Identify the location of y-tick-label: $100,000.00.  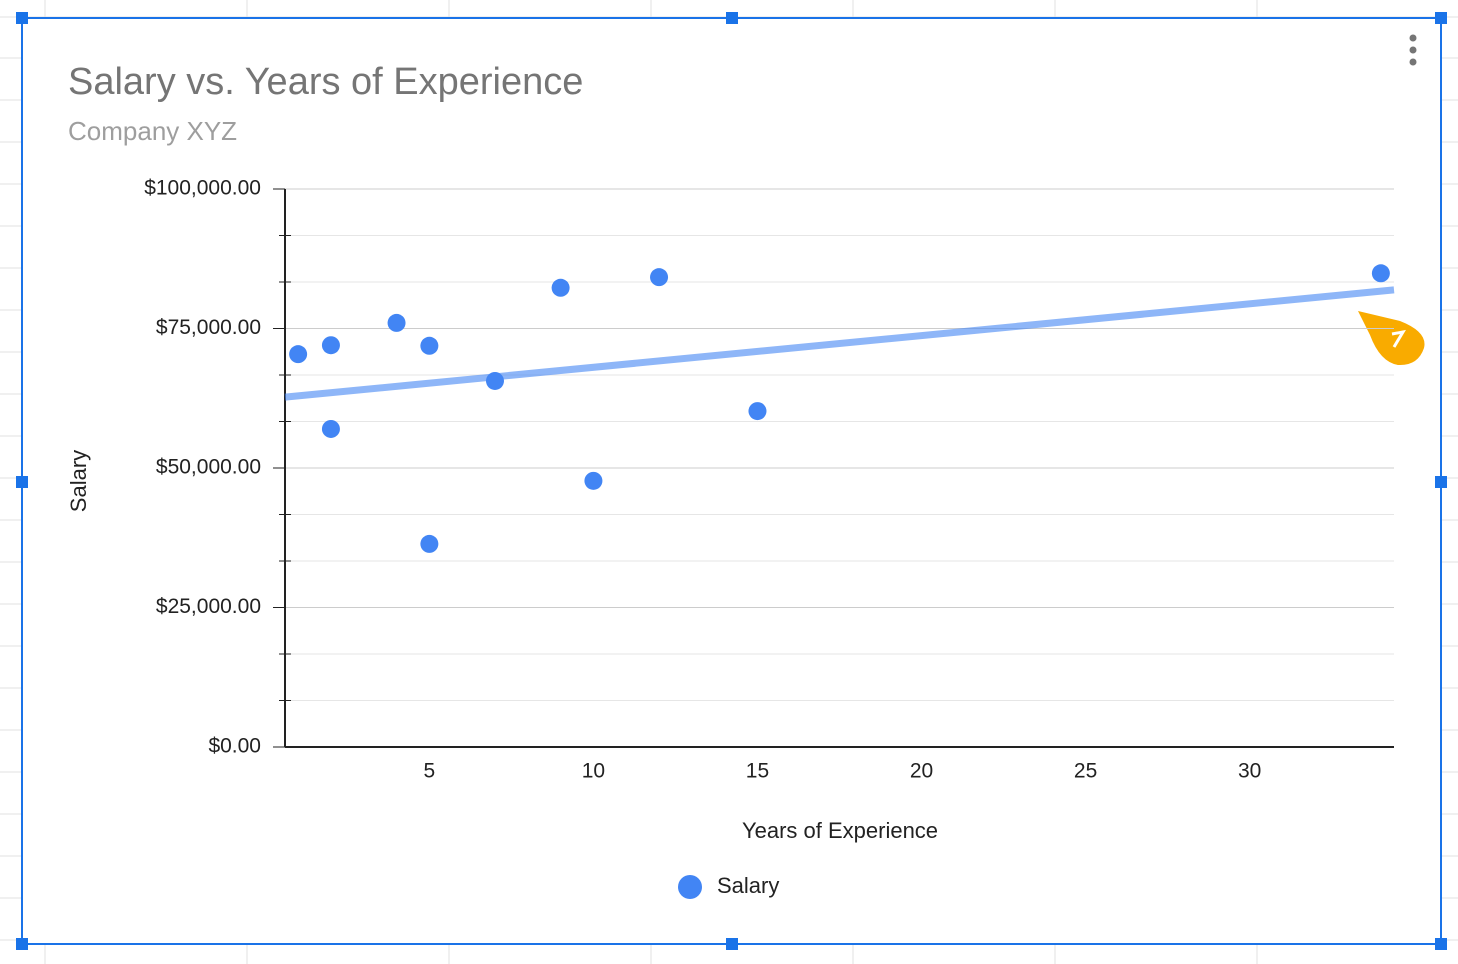
(202, 188).